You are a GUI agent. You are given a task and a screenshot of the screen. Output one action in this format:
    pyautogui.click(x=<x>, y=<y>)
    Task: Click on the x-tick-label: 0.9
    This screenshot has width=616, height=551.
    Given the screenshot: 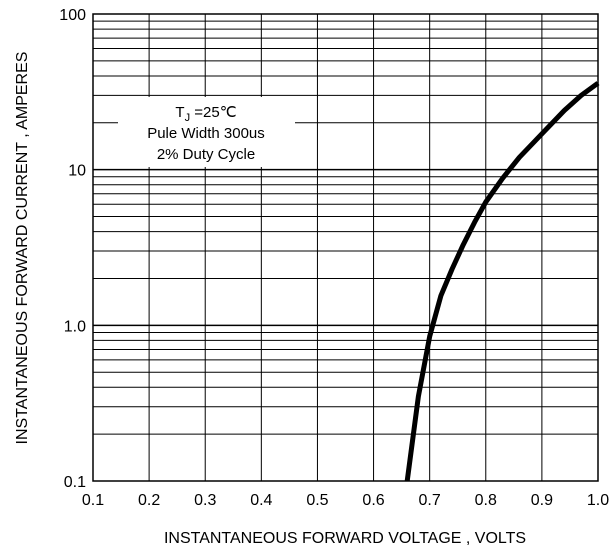 What is the action you would take?
    pyautogui.click(x=542, y=500)
    